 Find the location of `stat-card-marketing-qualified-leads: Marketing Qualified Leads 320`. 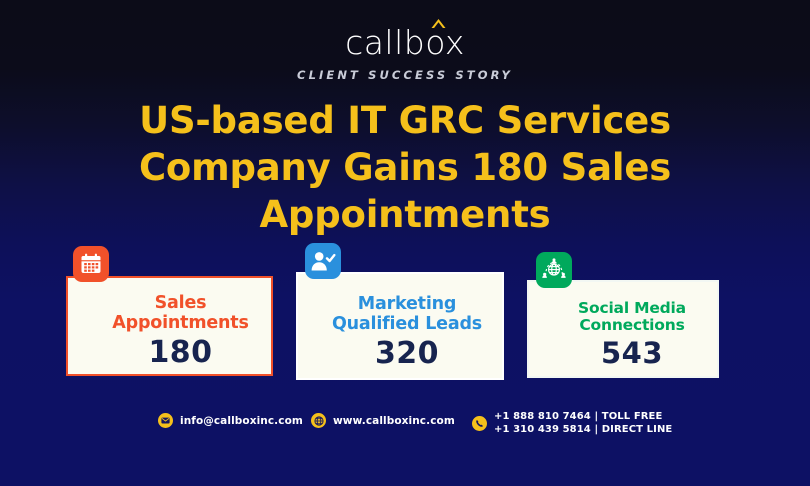

stat-card-marketing-qualified-leads: Marketing Qualified Leads 320 is located at coordinates (400, 326).